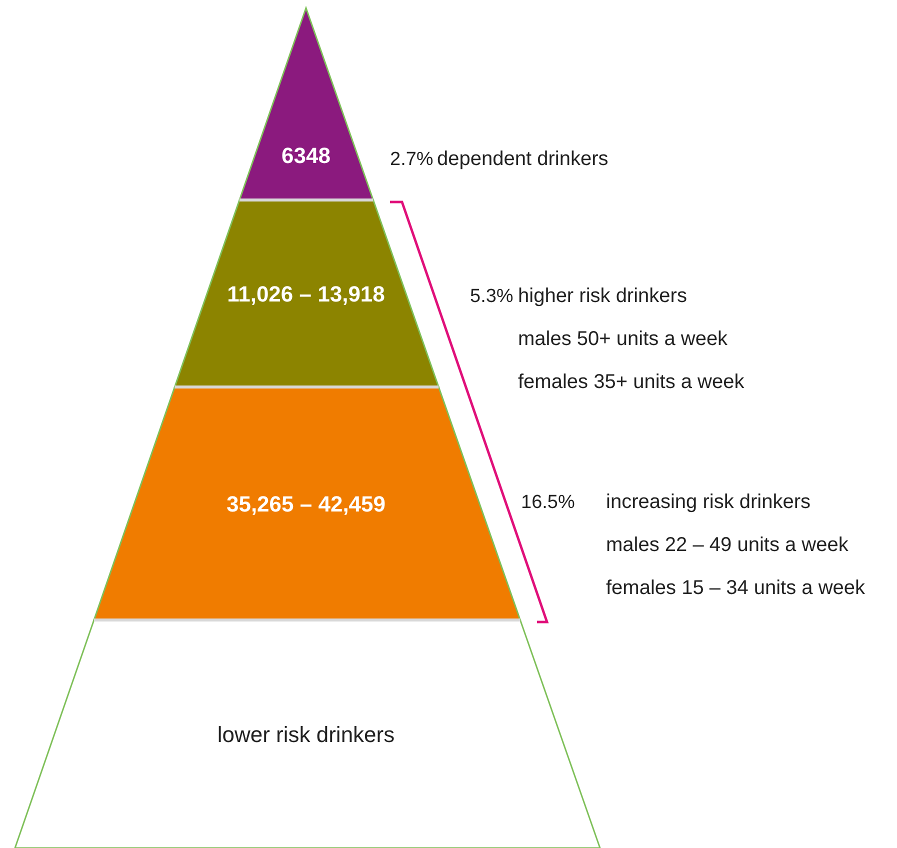 This screenshot has height=848, width=897. Describe the element at coordinates (522, 159) in the screenshot. I see `text: dependent drinkers` at that location.